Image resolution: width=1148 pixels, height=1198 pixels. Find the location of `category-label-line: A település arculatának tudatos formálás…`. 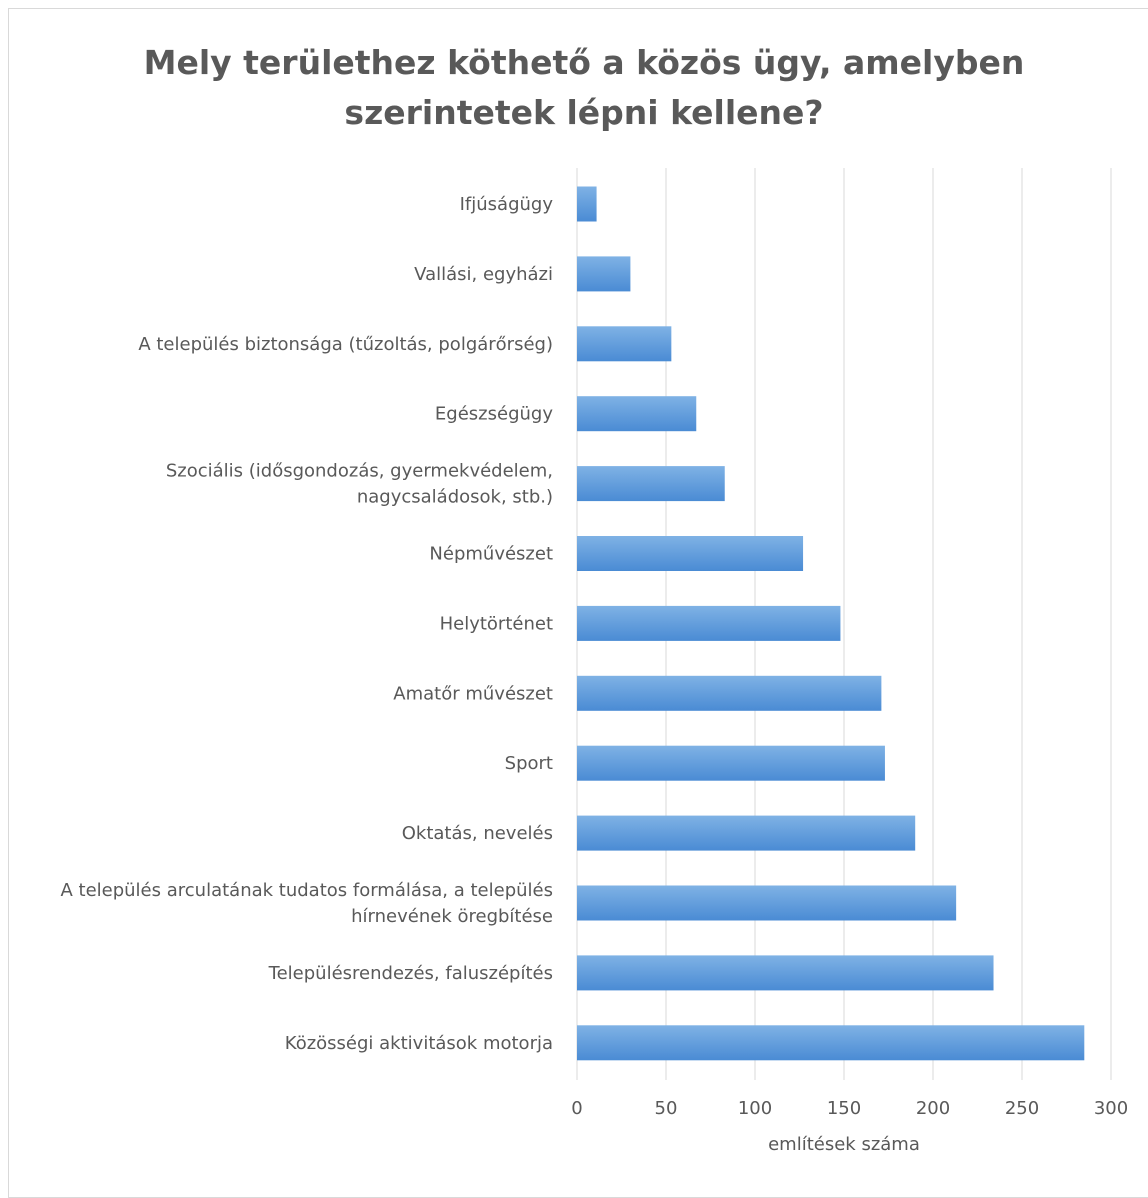

category-label-line: A település arculatának tudatos formálás… is located at coordinates (306, 890).